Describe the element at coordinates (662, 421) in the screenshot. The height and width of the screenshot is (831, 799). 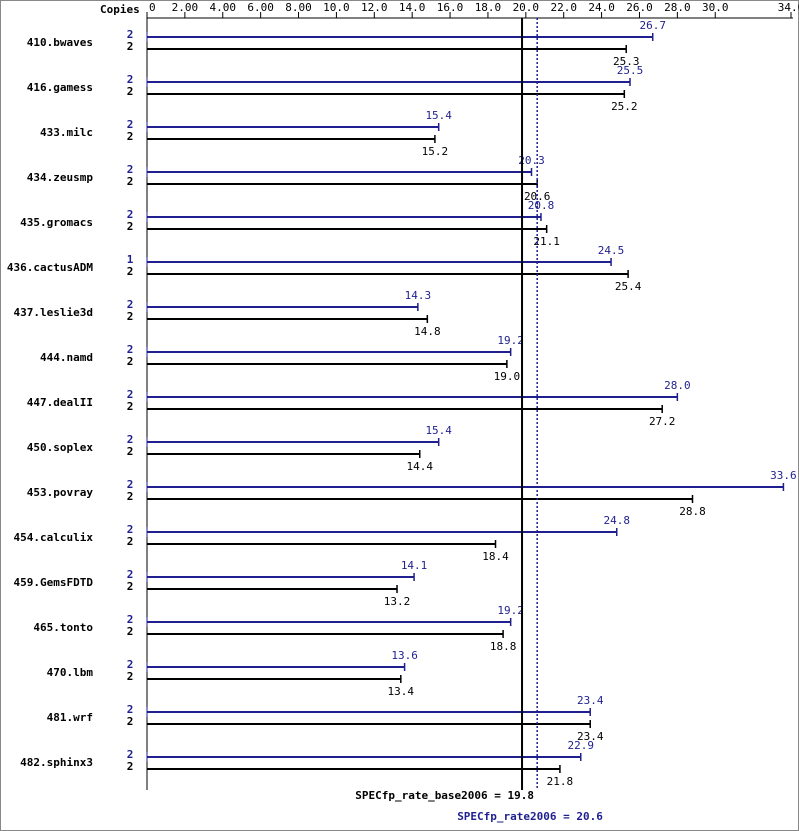
I see `value-label: 27.2` at that location.